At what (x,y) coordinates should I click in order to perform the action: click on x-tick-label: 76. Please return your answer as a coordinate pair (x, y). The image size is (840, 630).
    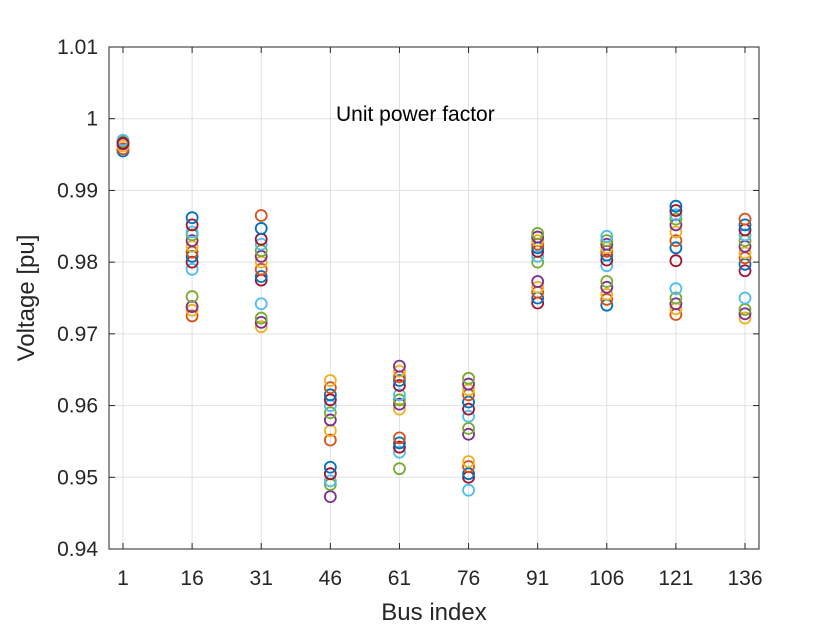
    Looking at the image, I should click on (468, 578).